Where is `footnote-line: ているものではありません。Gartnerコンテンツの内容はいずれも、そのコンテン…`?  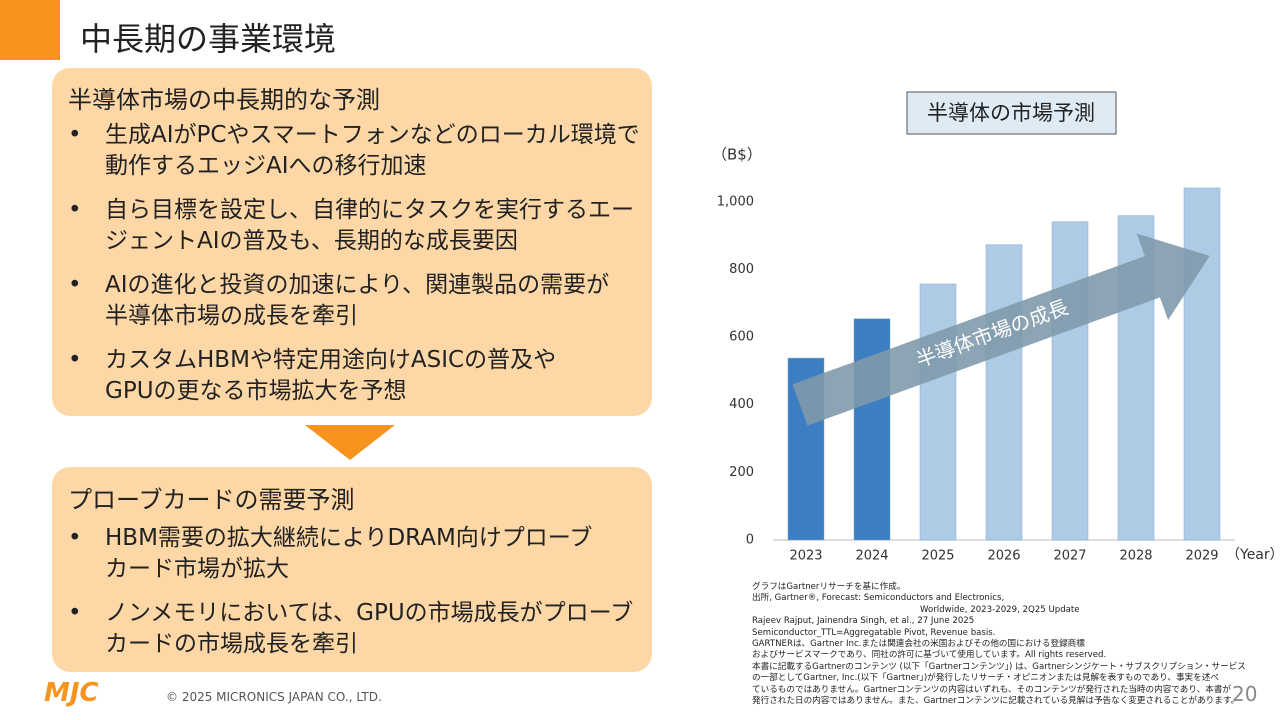
footnote-line: ているものではありません。Gartnerコンテンツの内容はいずれも、そのコンテン… is located at coordinates (992, 689).